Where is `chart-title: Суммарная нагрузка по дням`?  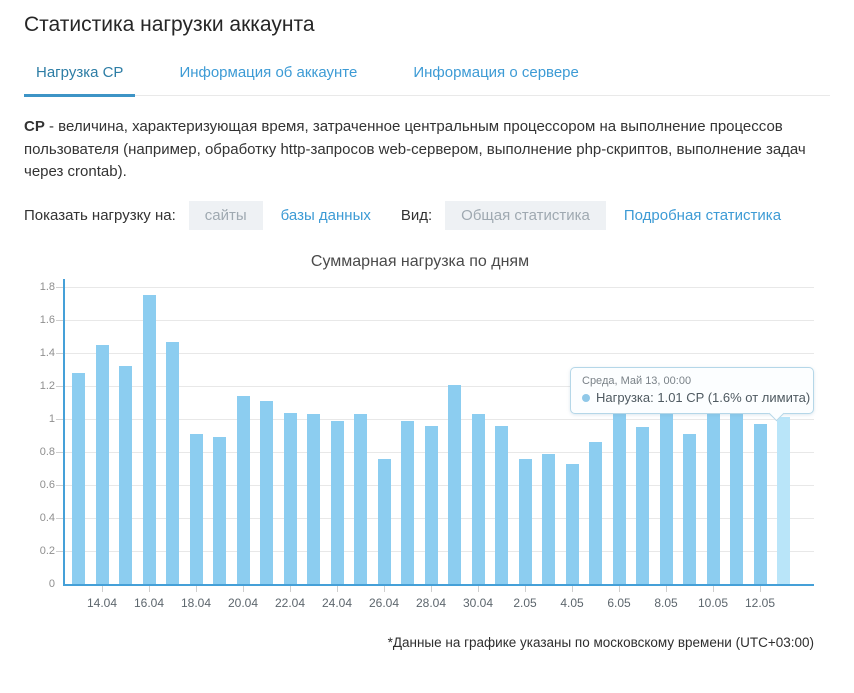 chart-title: Суммарная нагрузка по дням is located at coordinates (420, 261).